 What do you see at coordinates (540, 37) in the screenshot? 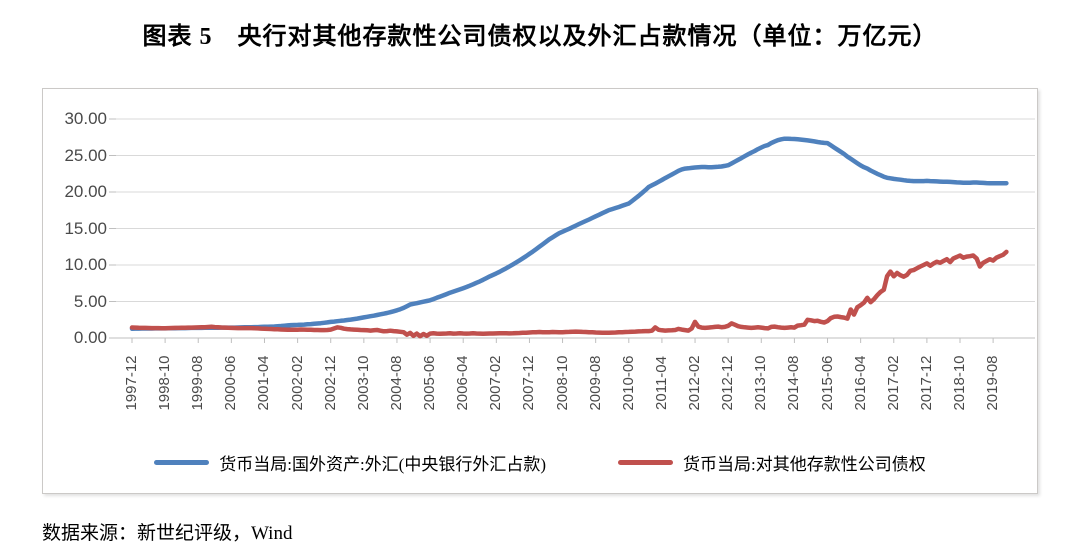
I see `page-title: 图表 5 央行对其他存款性公司债权以及外汇占款情况（单位：万亿元）` at bounding box center [540, 37].